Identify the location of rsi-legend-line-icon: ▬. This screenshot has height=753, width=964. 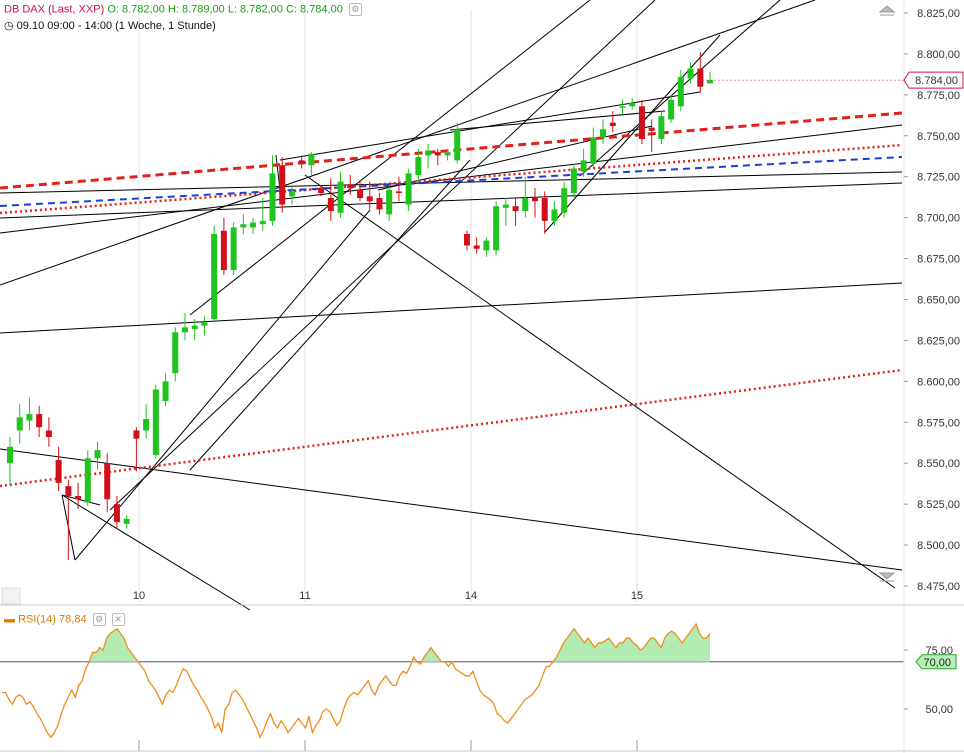
(9, 619).